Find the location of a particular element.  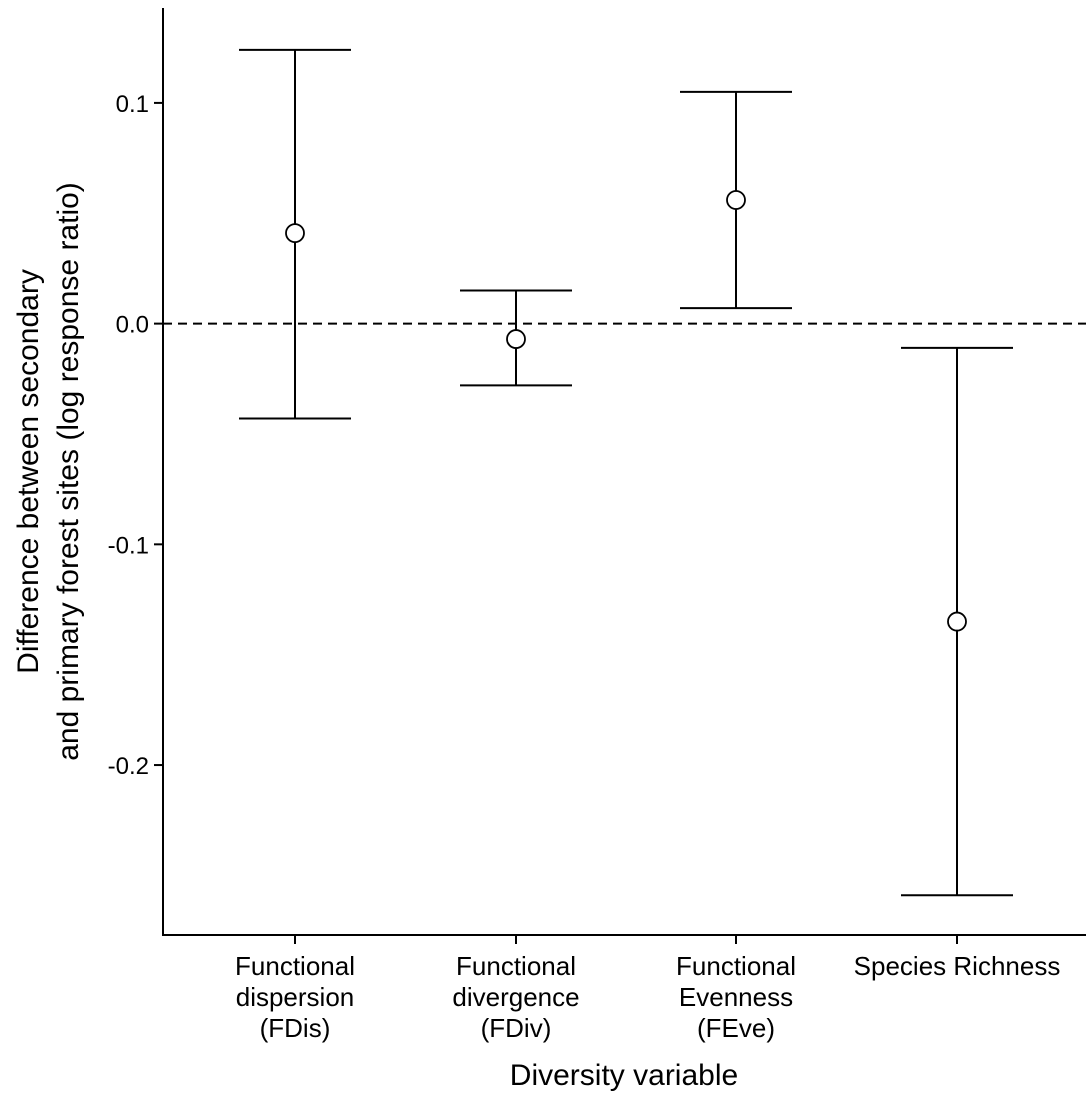

x-category-label-line: Species Richness is located at coordinates (957, 966).